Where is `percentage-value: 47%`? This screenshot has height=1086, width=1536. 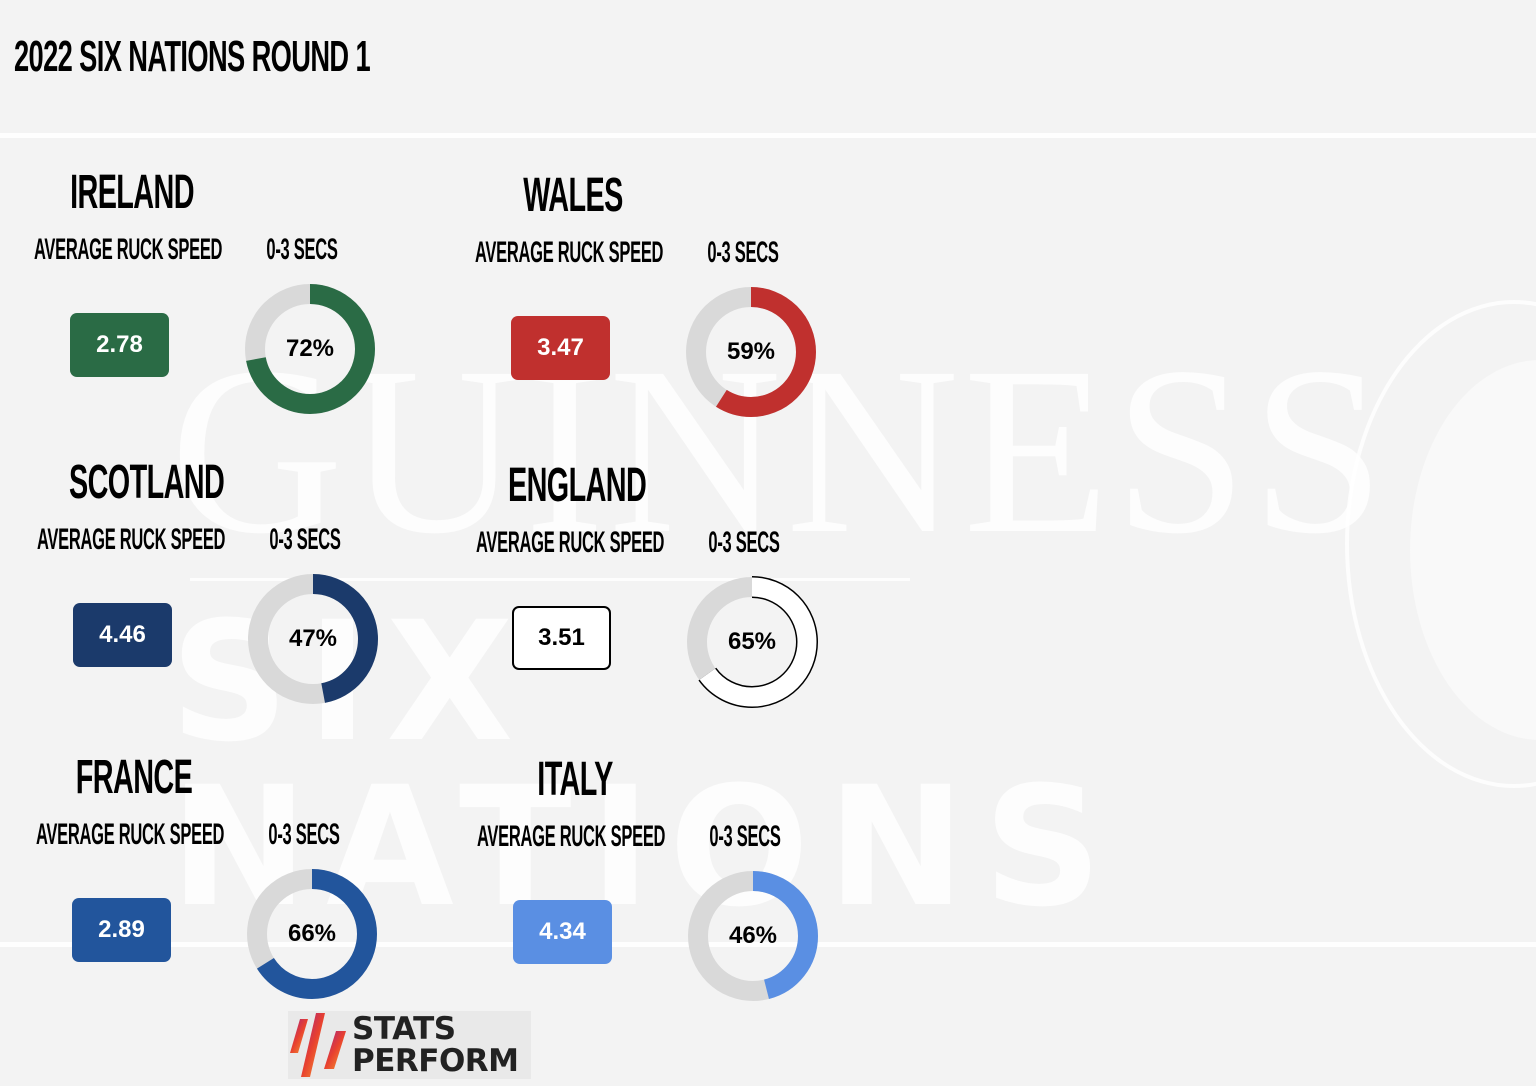
percentage-value: 47% is located at coordinates (313, 638).